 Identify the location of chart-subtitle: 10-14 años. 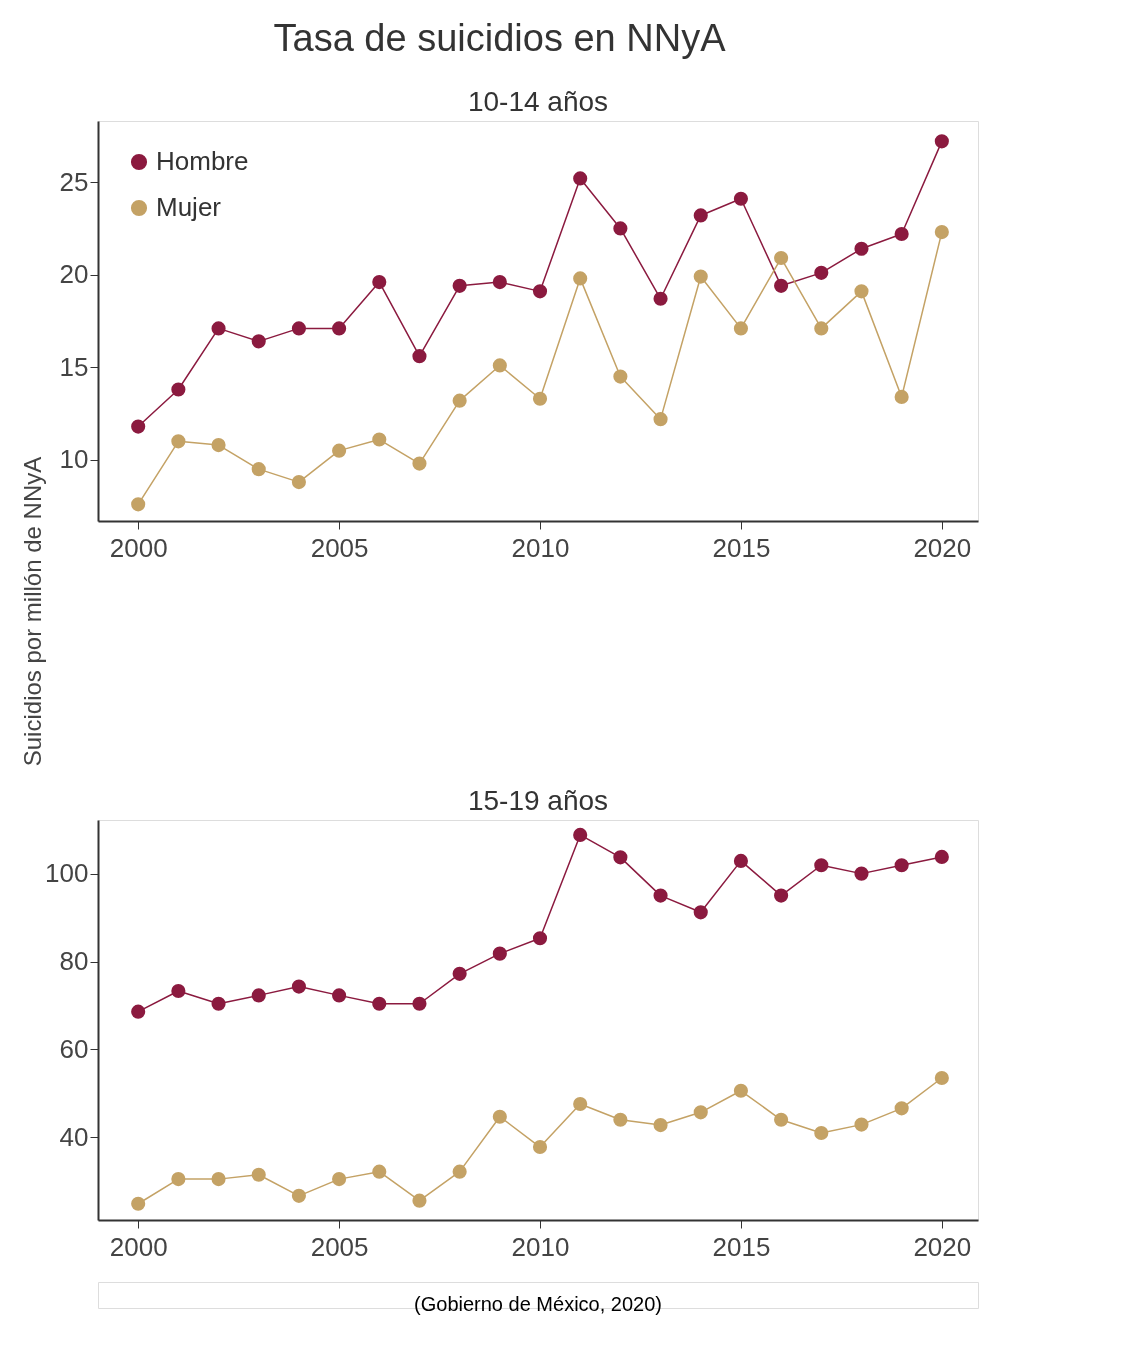
(538, 101).